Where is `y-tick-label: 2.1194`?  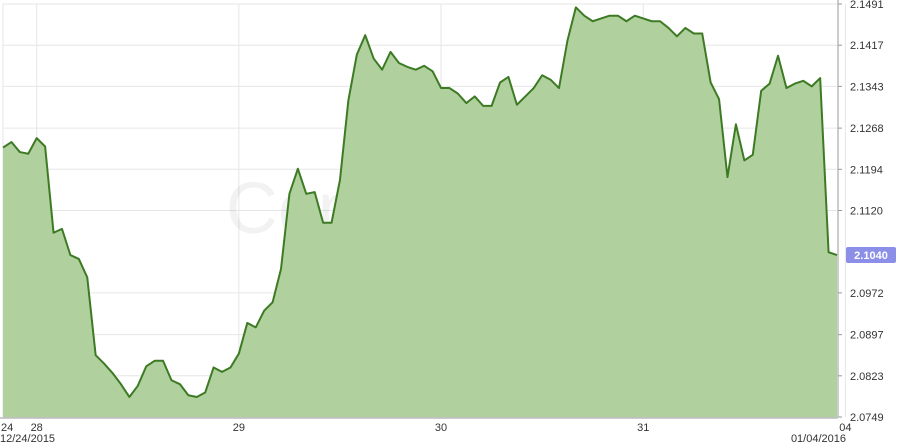 y-tick-label: 2.1194 is located at coordinates (866, 170).